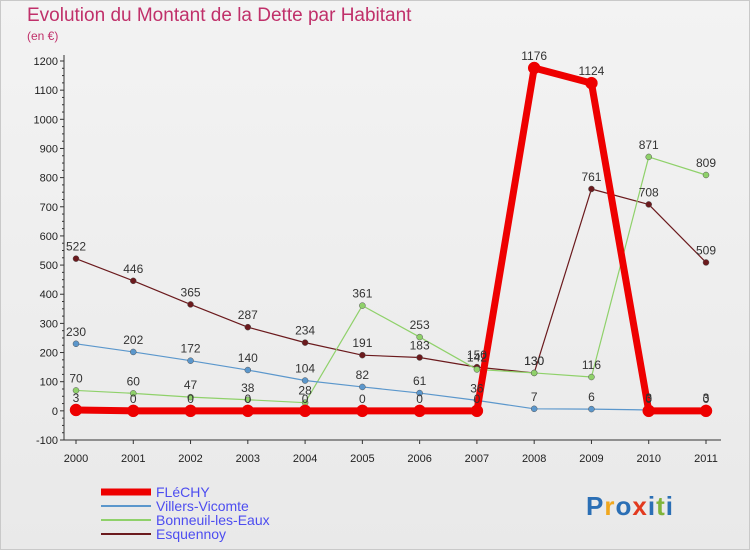 This screenshot has width=750, height=550. Describe the element at coordinates (76, 332) in the screenshot. I see `data-label-villers-vicomte: 230` at that location.